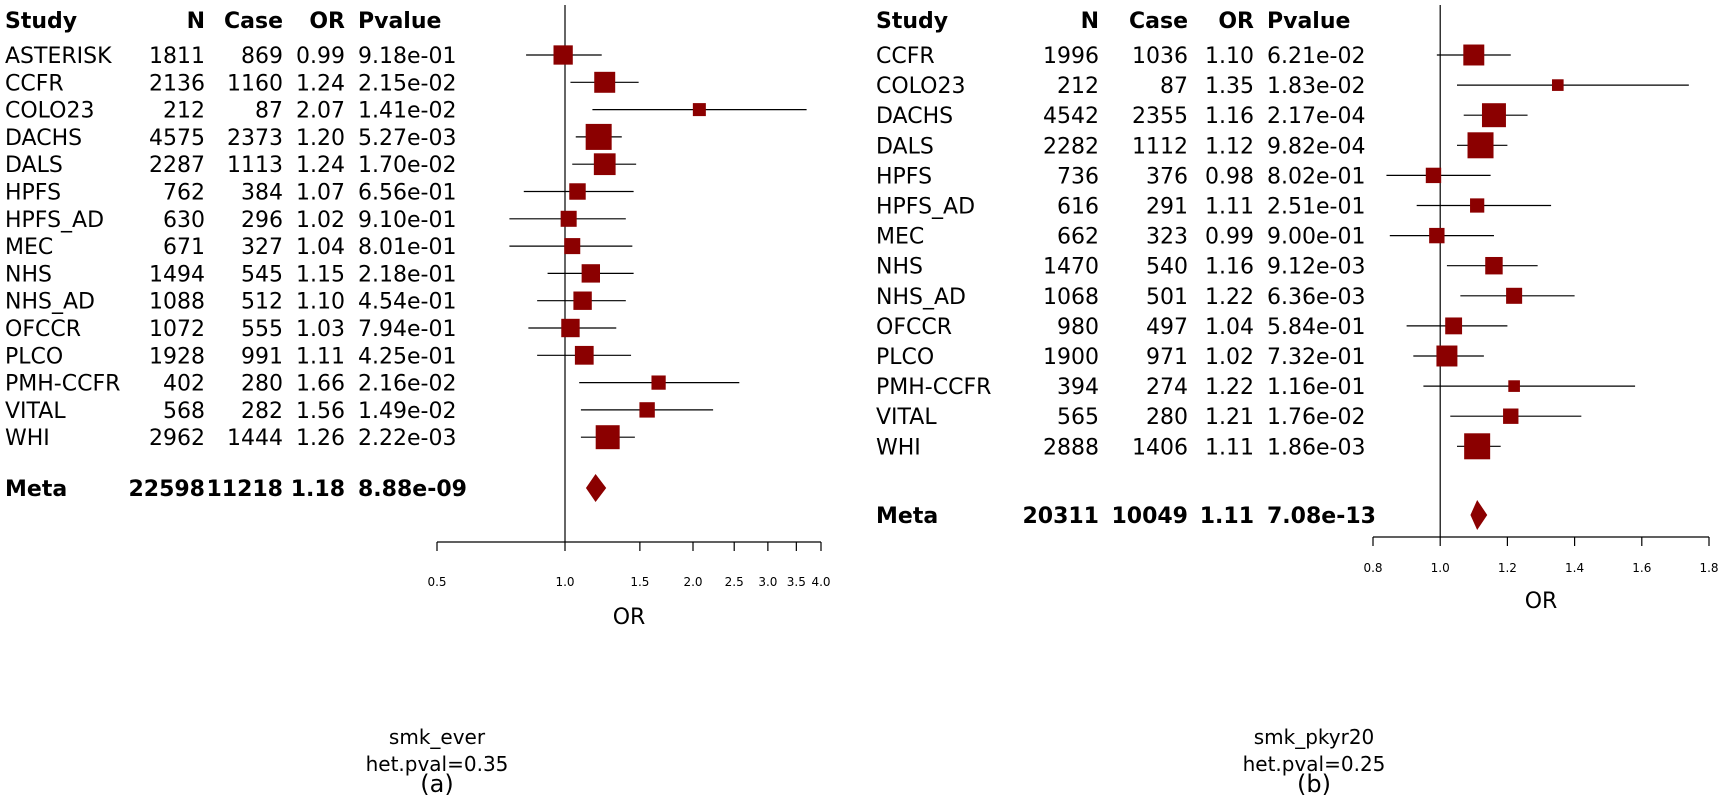 The height and width of the screenshot is (805, 1725). I want to click on study-n: 1900, so click(1071, 357).